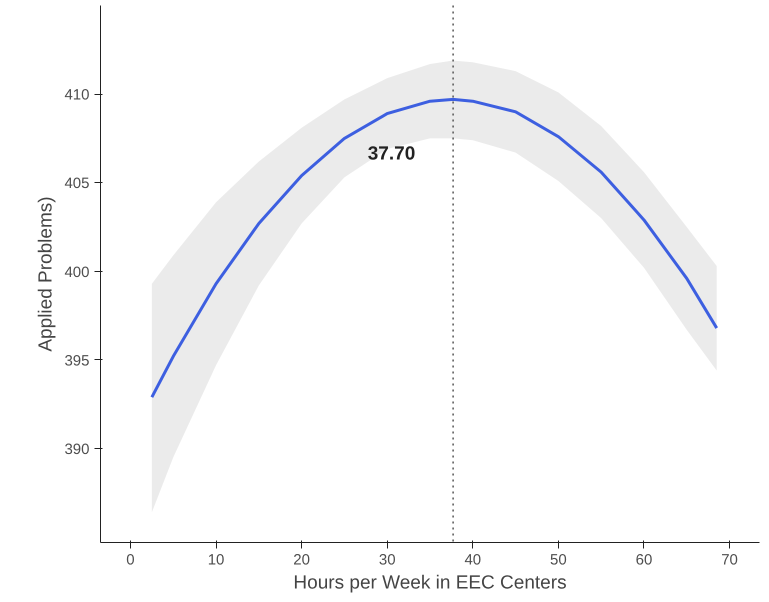 This screenshot has width=769, height=602. I want to click on x-tick-label: 30, so click(387, 560).